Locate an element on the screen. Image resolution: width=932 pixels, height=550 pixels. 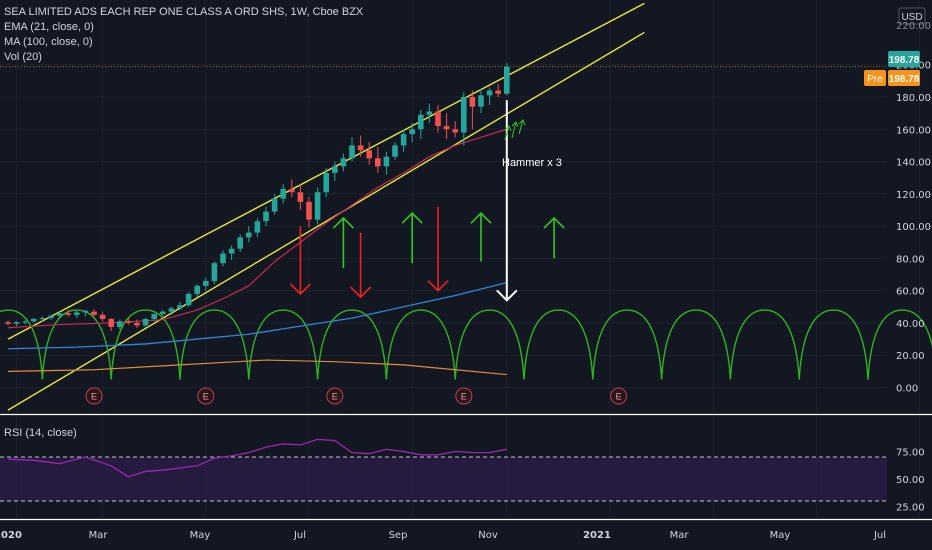
rsi-y-tick-label: 50.00 is located at coordinates (910, 480).